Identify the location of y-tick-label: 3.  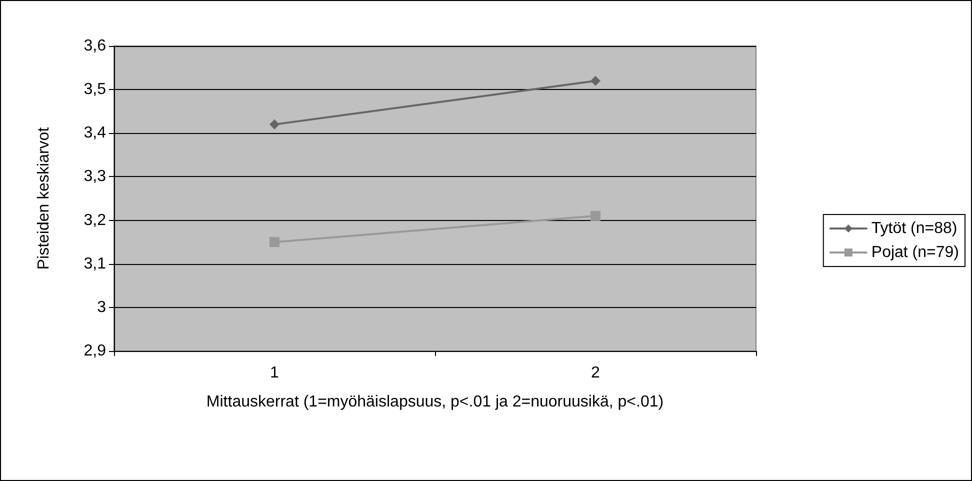
(101, 307).